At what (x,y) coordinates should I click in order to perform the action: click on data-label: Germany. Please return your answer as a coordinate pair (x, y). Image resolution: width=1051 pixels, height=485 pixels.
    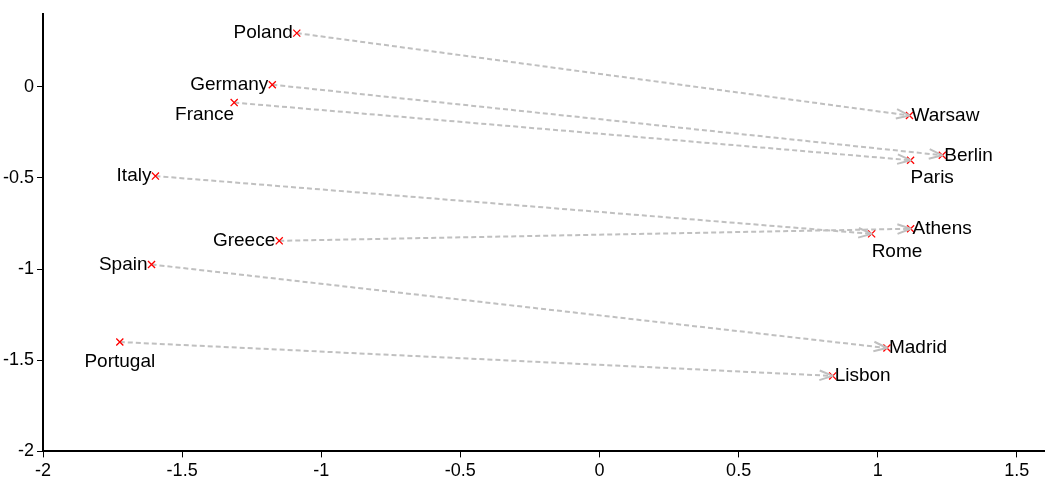
    Looking at the image, I should click on (229, 83).